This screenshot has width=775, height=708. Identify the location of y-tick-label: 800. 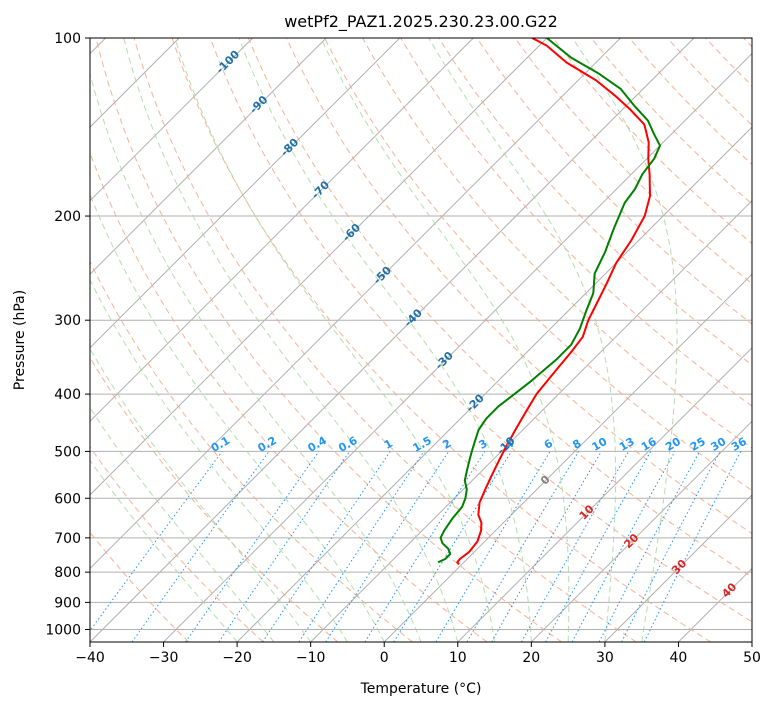
(67, 573).